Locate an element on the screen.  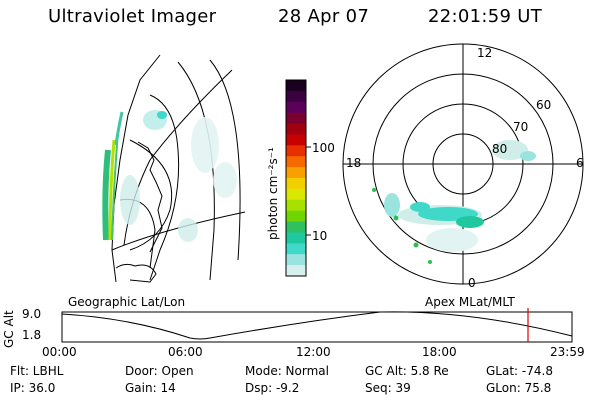
altitude-xtick-3: 18:00 is located at coordinates (439, 352).